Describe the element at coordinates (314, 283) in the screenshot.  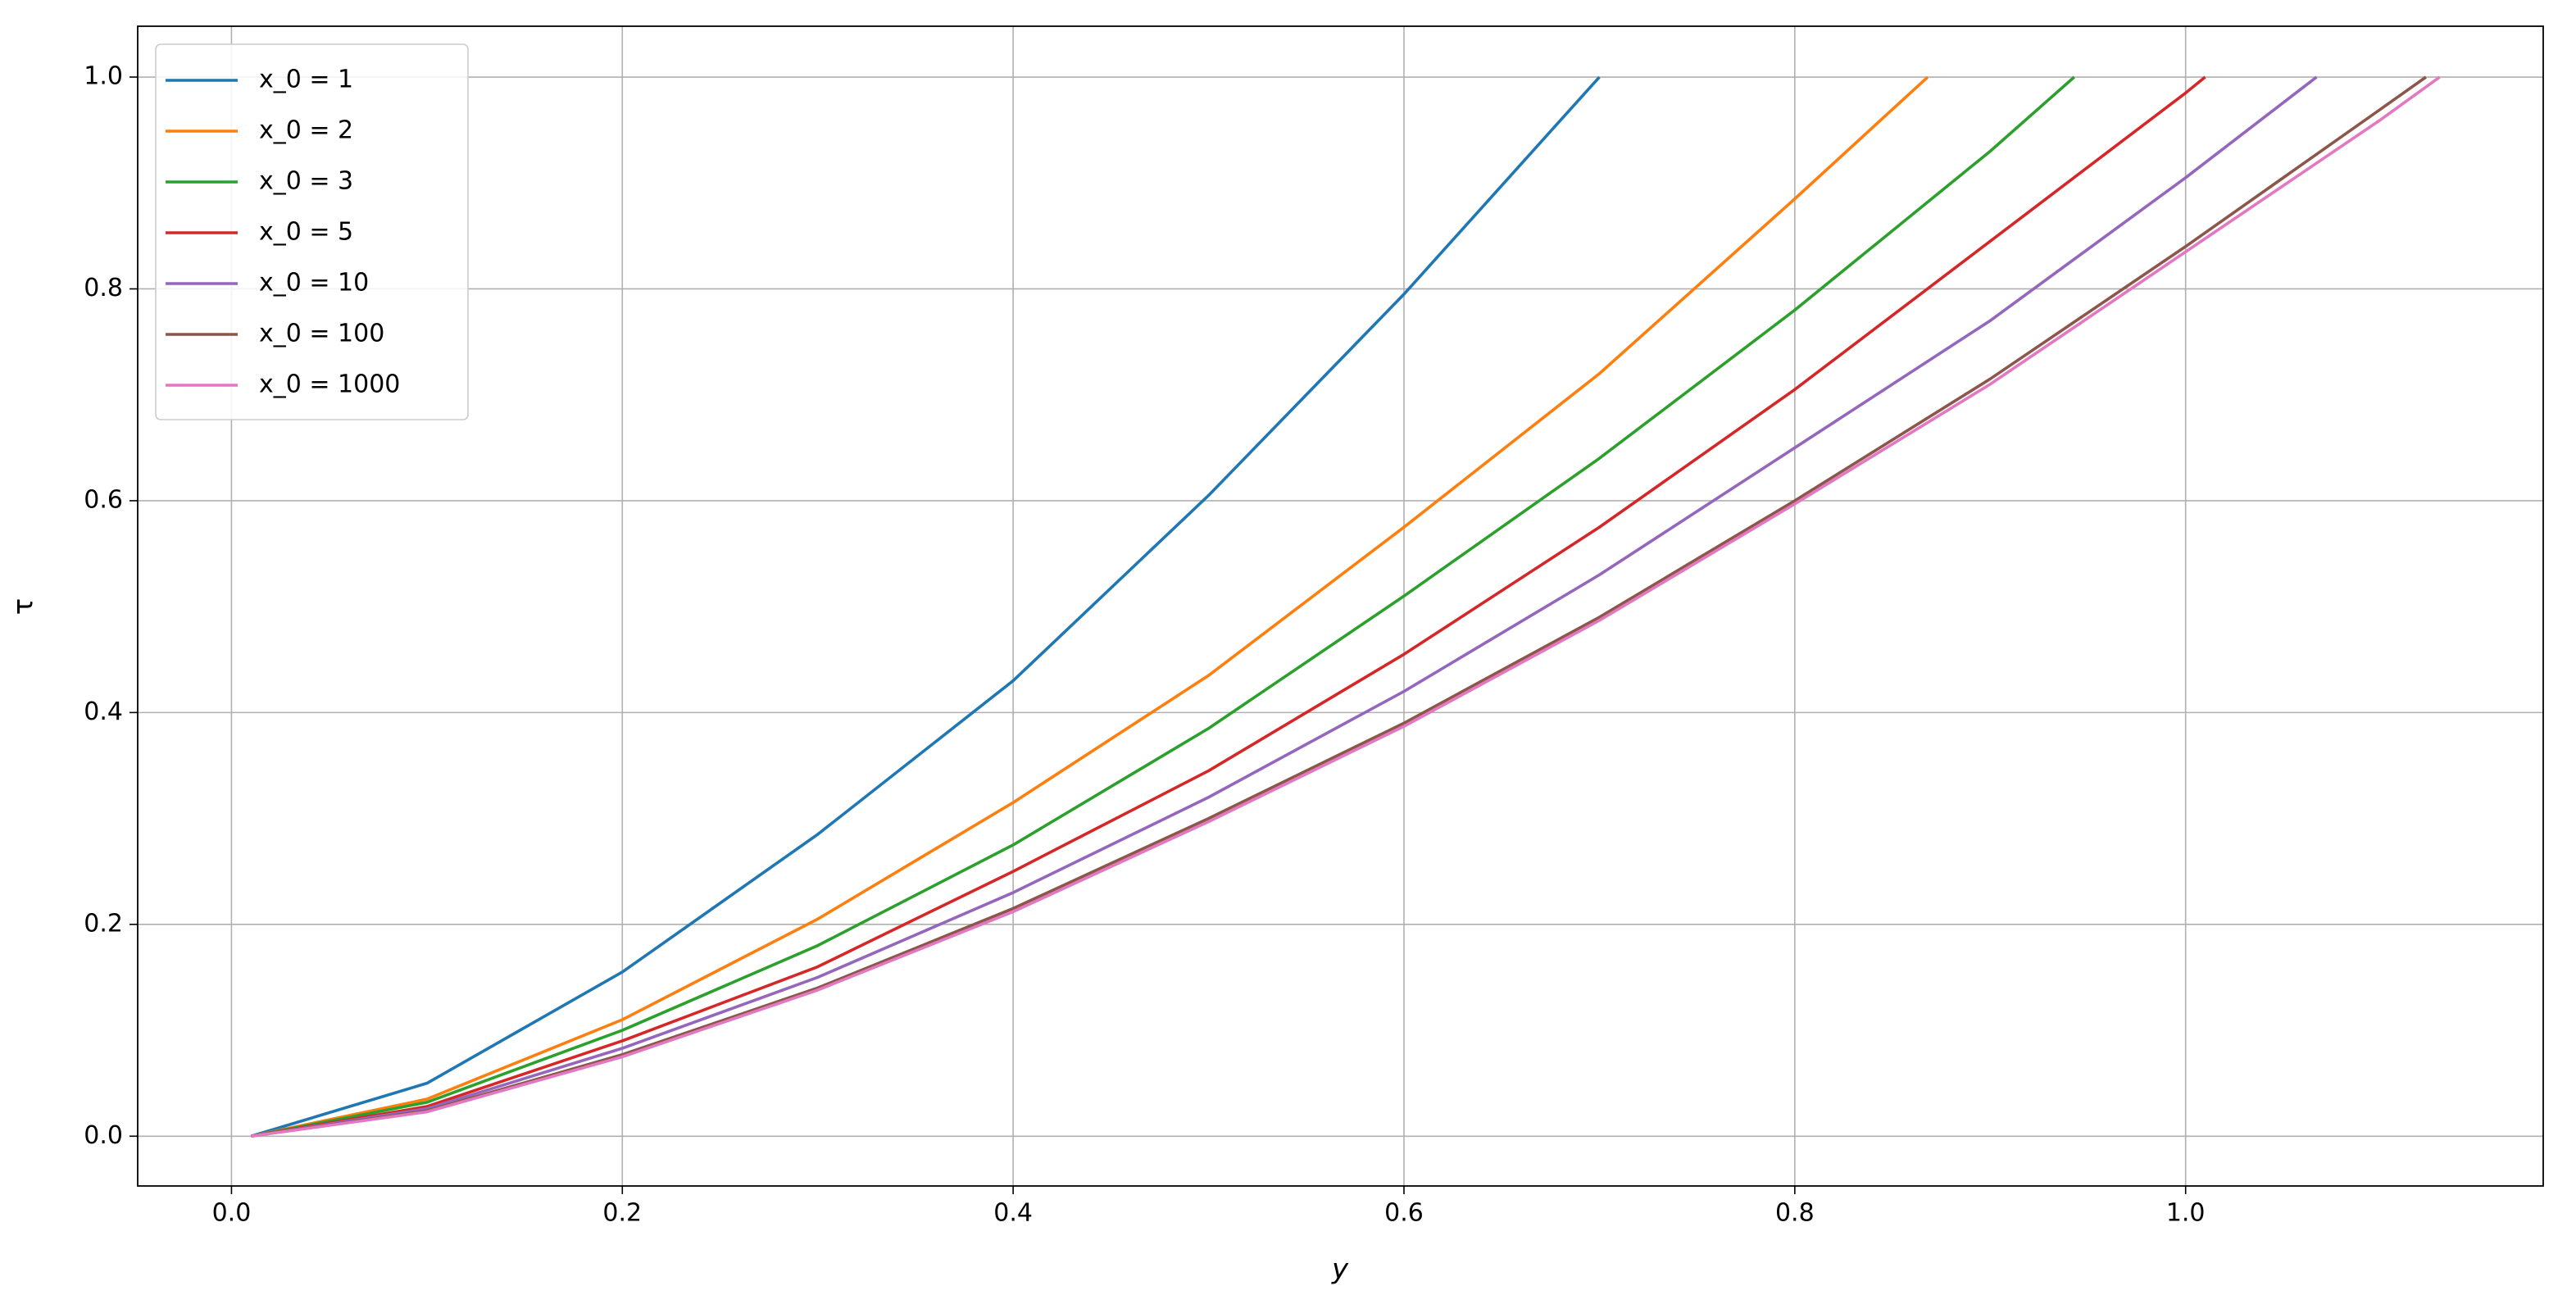
I see `legend-label: x_0 = 10` at that location.